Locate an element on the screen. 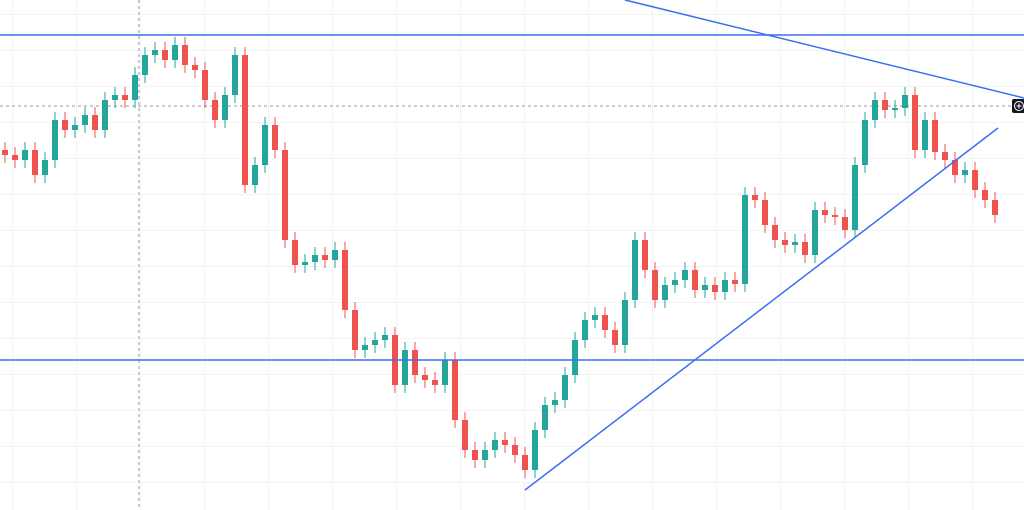 The height and width of the screenshot is (510, 1024). plus-icon is located at coordinates (1018, 106).